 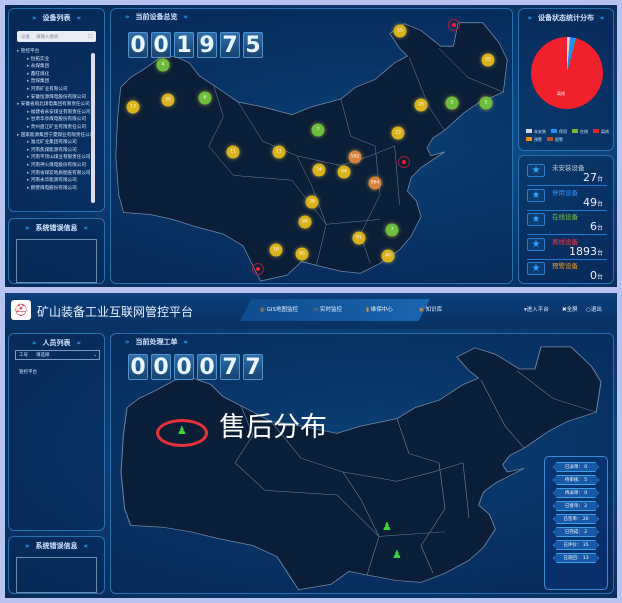 What do you see at coordinates (576, 545) in the screenshot?
I see `order-status-item: 已评价： 35` at bounding box center [576, 545].